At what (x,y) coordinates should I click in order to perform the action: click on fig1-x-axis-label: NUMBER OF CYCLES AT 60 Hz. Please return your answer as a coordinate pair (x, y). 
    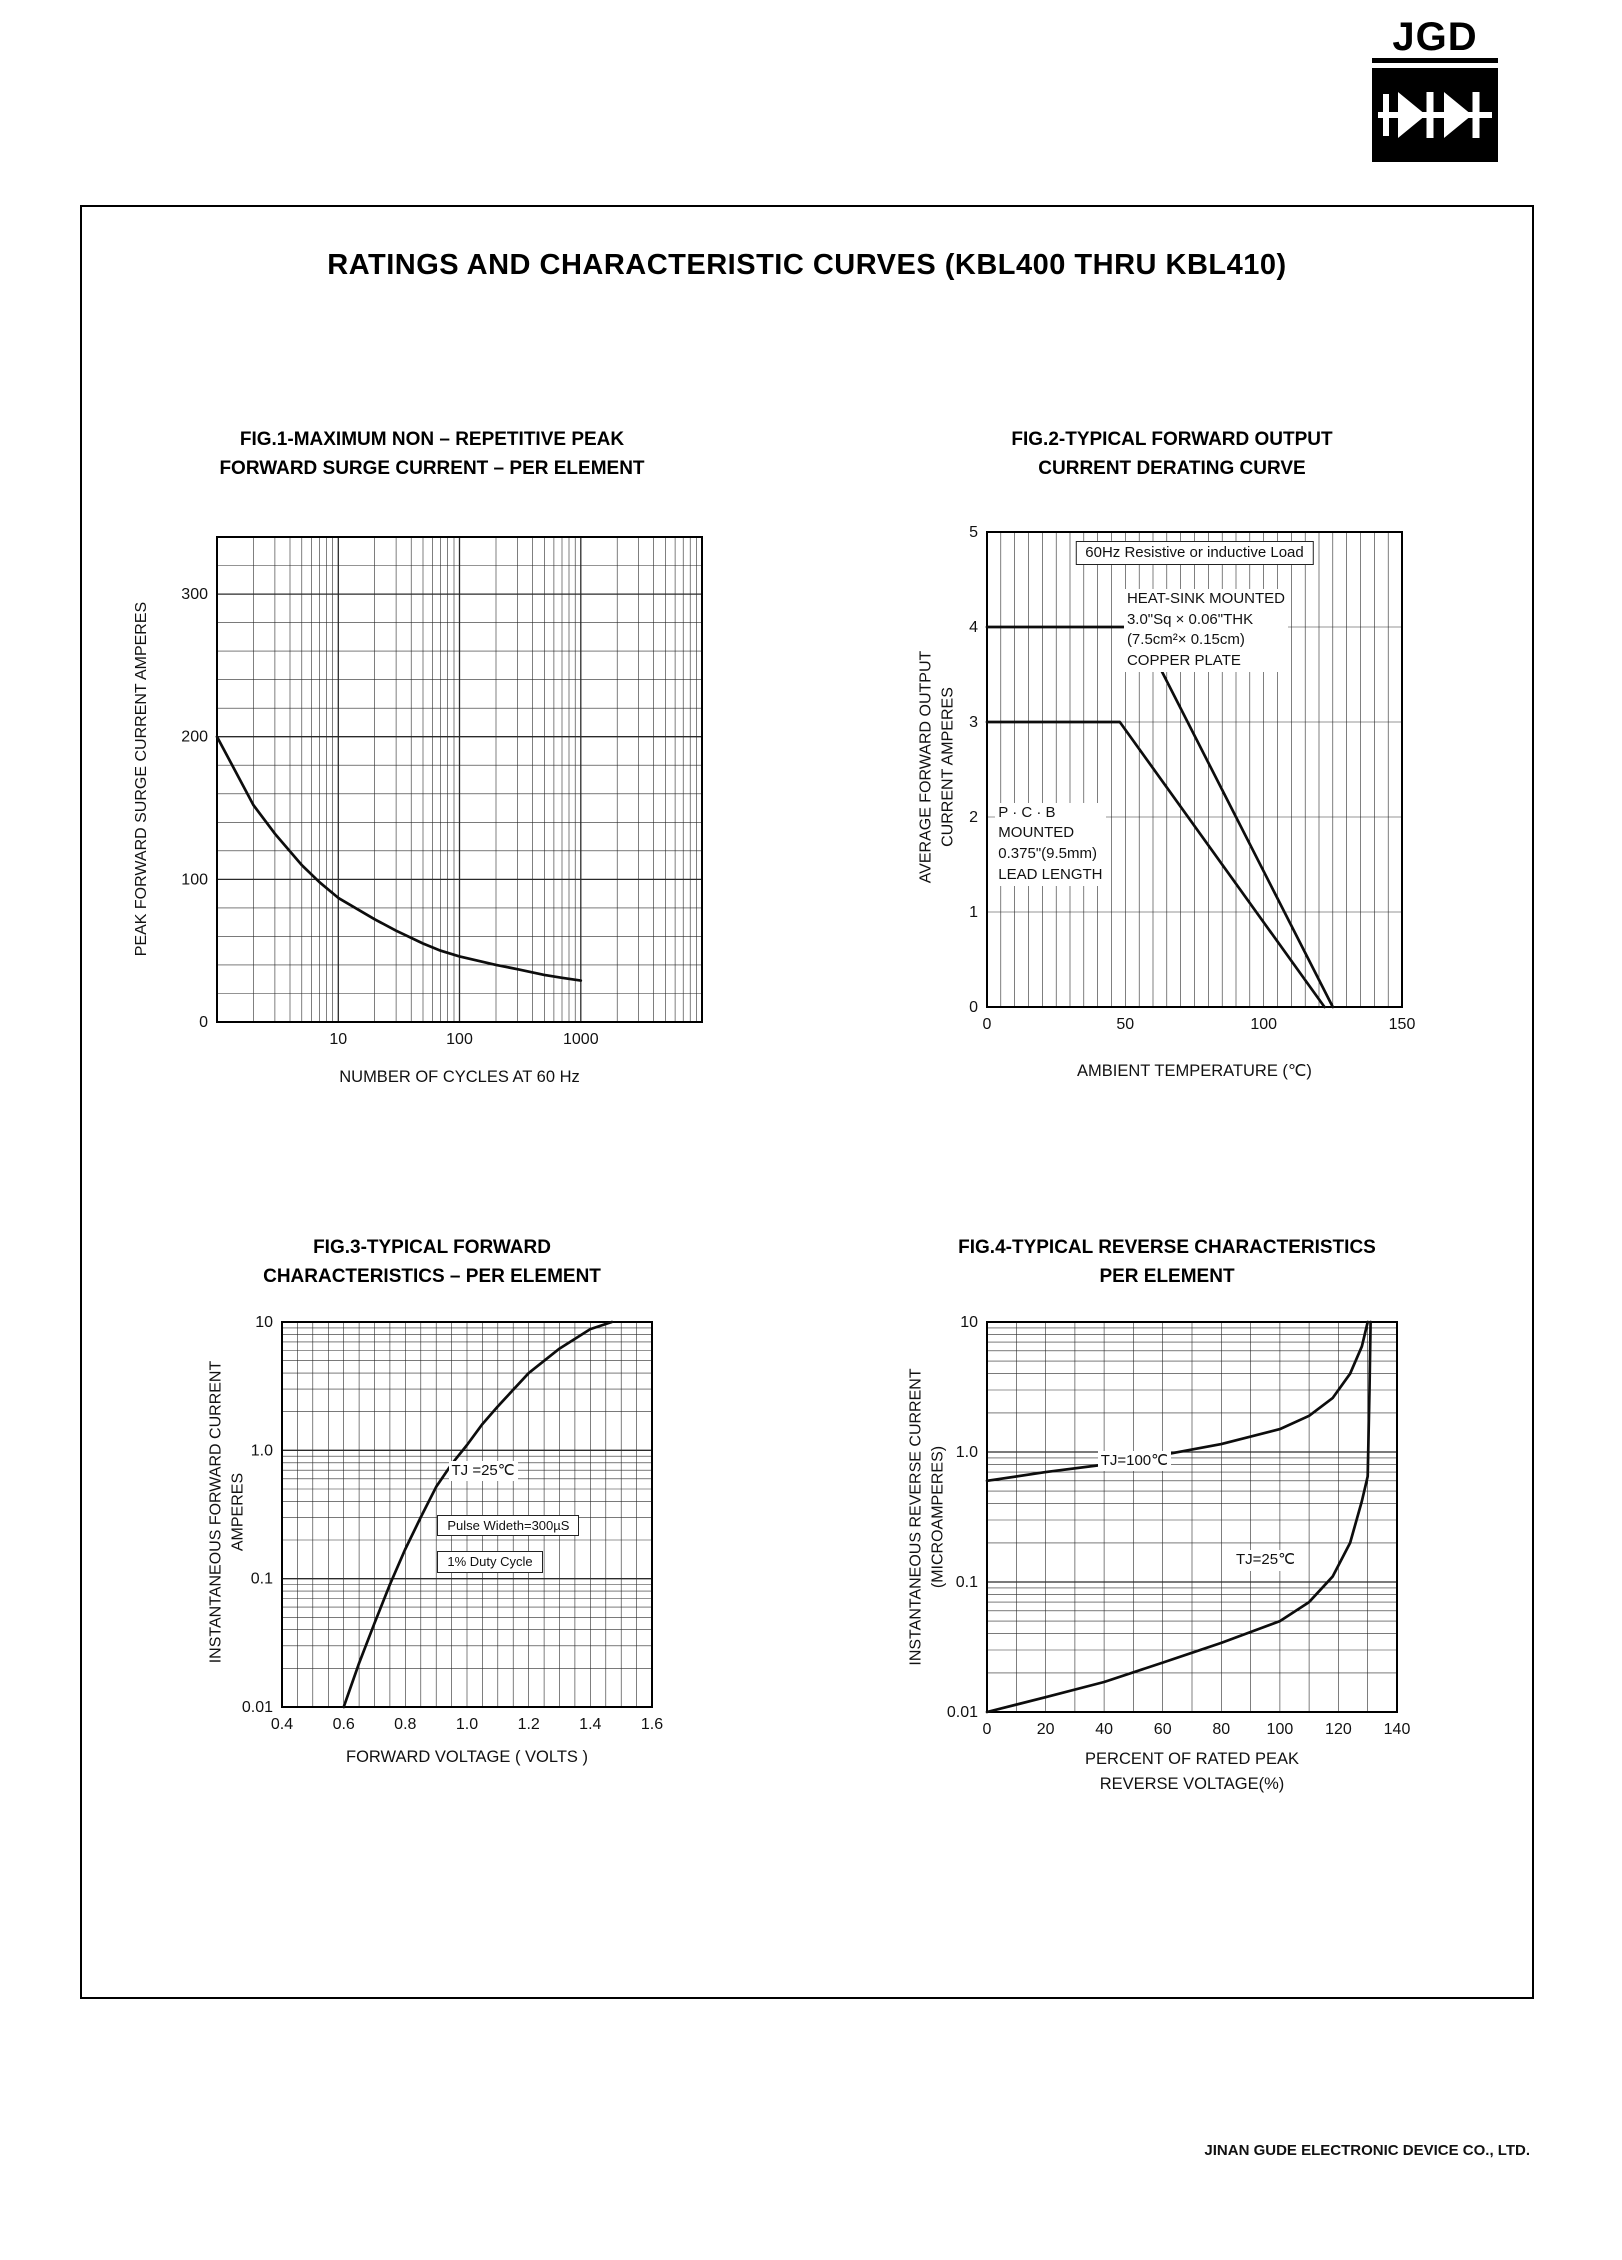
    Looking at the image, I should click on (459, 1077).